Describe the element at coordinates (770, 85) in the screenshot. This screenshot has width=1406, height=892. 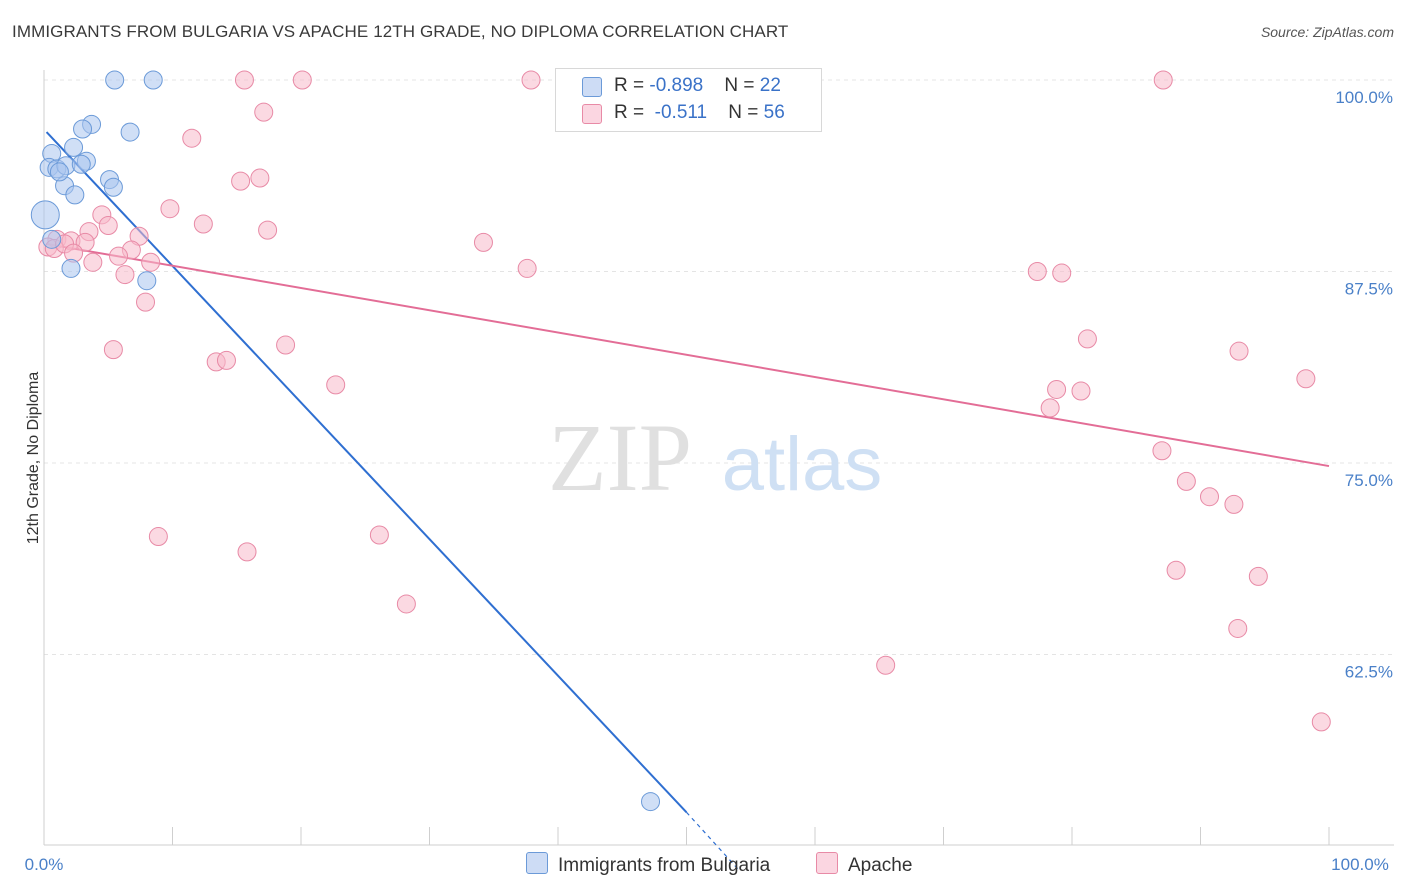
I see `n-value-bulgaria: 22` at that location.